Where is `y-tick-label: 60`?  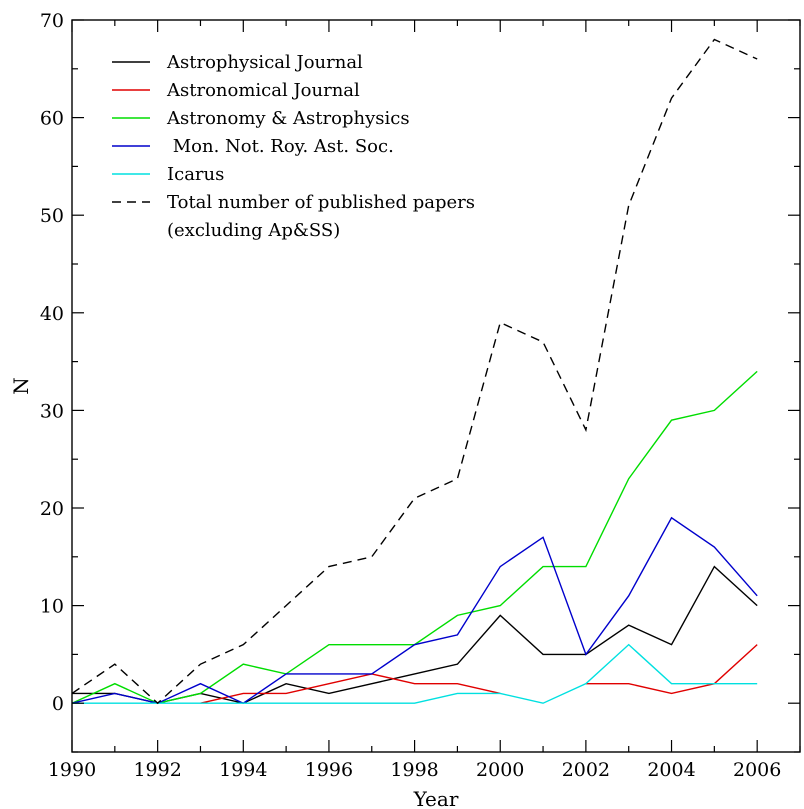 y-tick-label: 60 is located at coordinates (52, 119).